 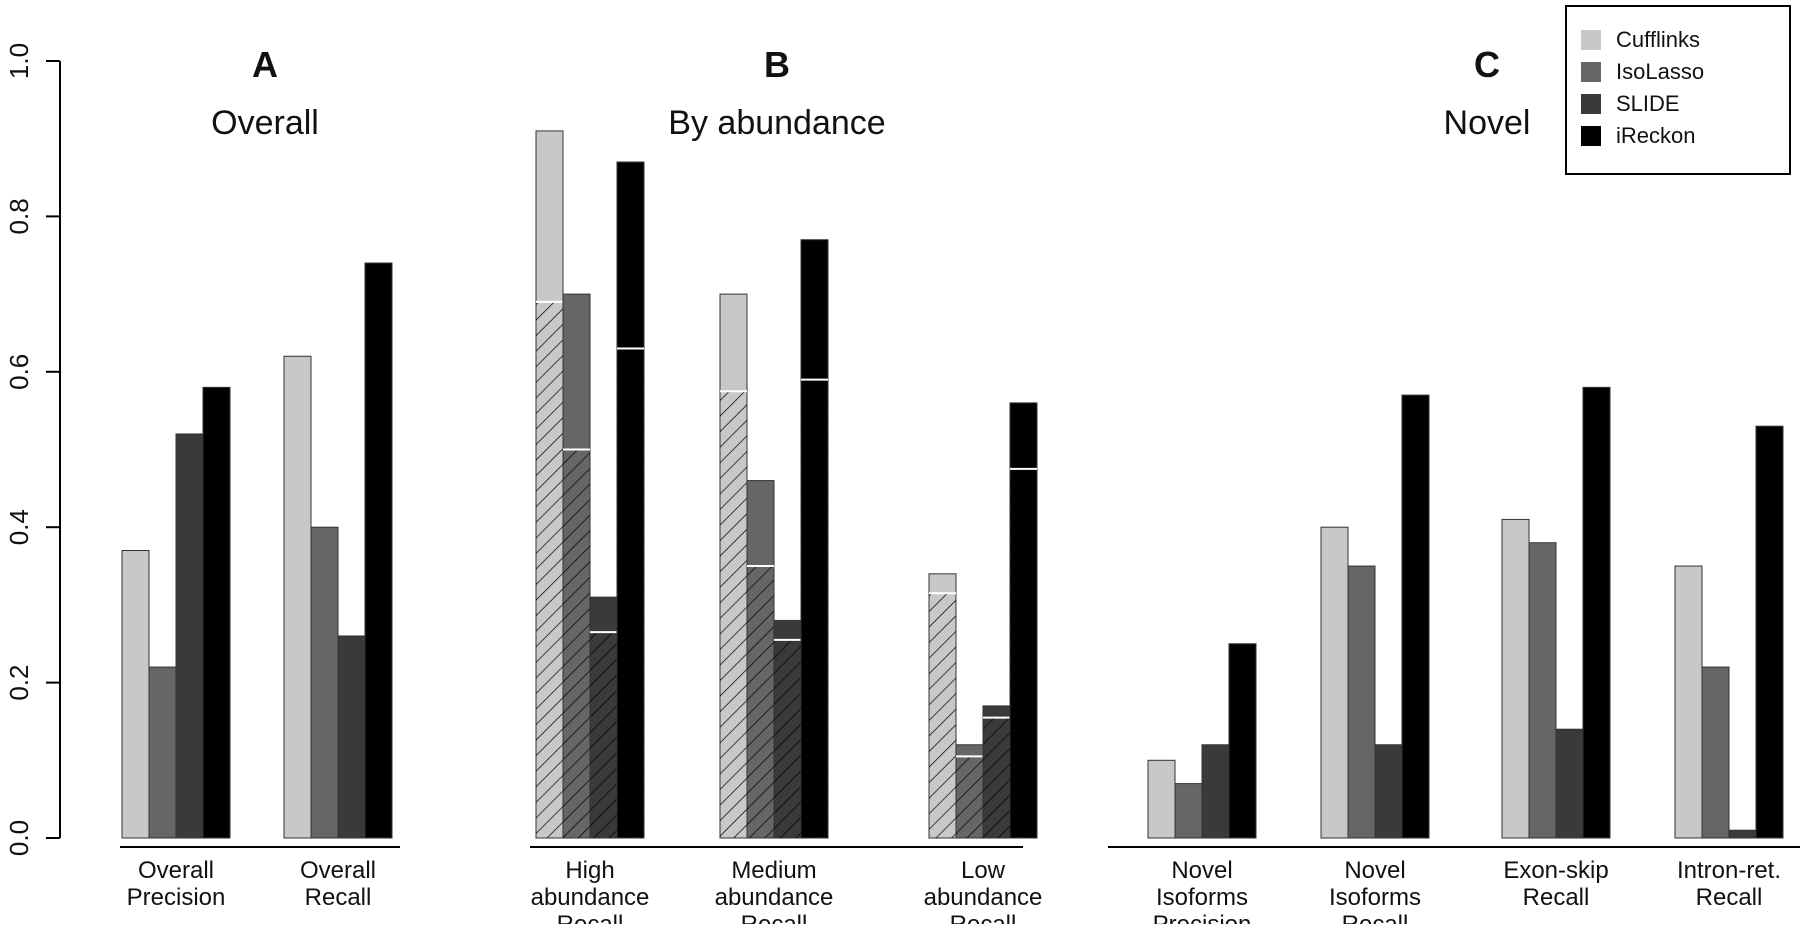 What do you see at coordinates (1729, 870) in the screenshot?
I see `category-label: Intron-ret.` at bounding box center [1729, 870].